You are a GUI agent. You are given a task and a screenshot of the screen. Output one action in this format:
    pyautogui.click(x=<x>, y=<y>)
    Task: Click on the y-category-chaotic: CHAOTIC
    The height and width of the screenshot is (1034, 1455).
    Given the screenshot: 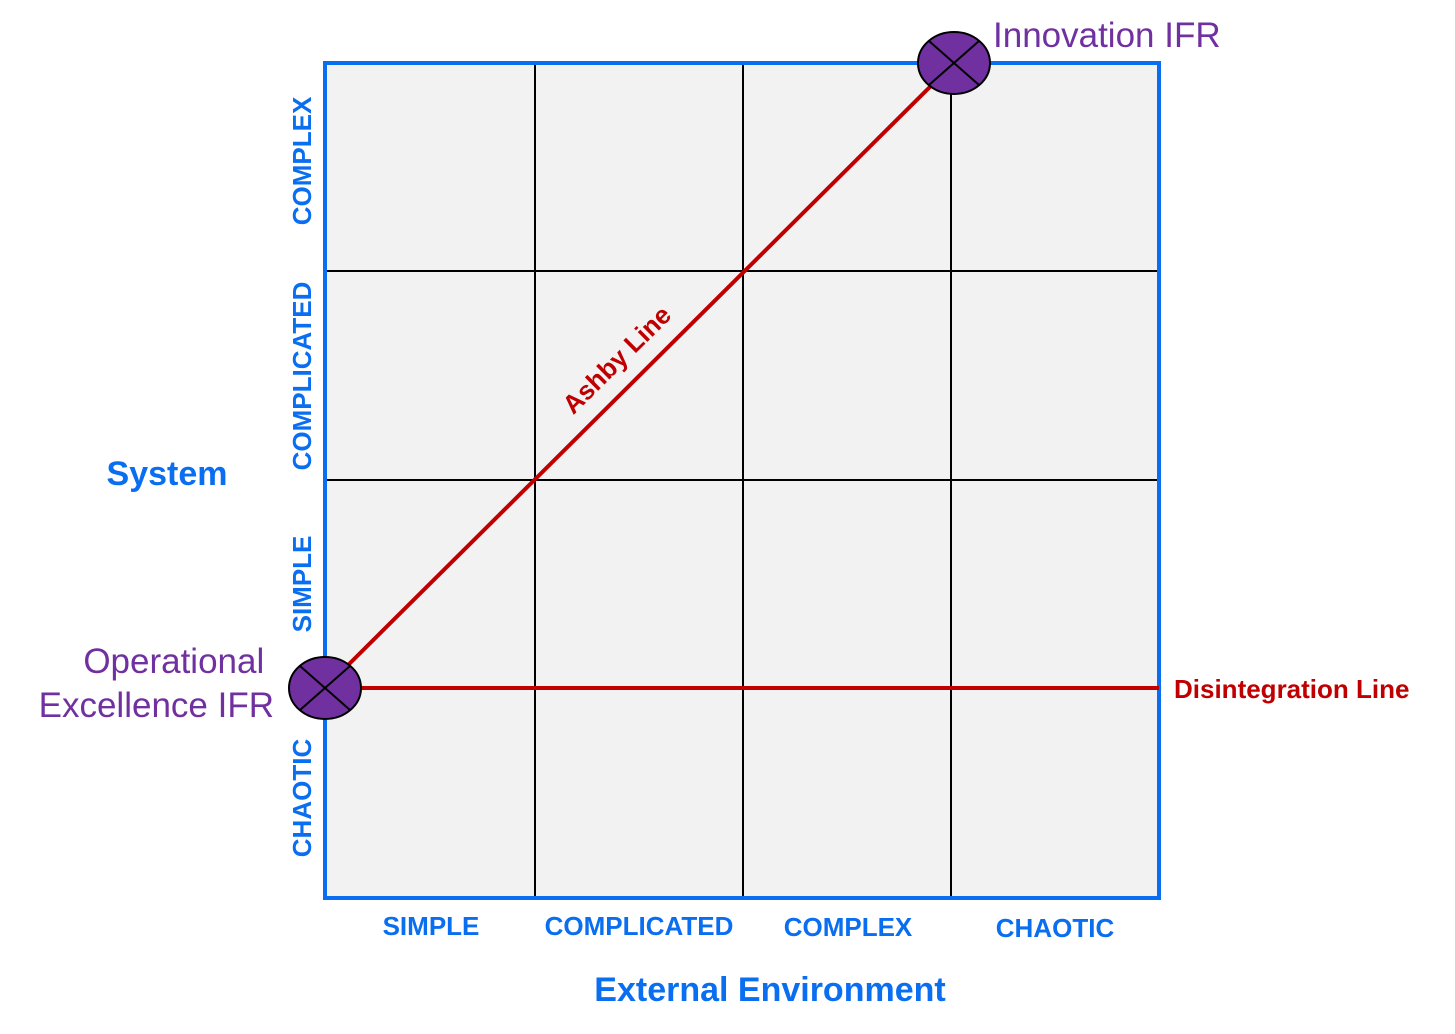 What is the action you would take?
    pyautogui.click(x=302, y=798)
    